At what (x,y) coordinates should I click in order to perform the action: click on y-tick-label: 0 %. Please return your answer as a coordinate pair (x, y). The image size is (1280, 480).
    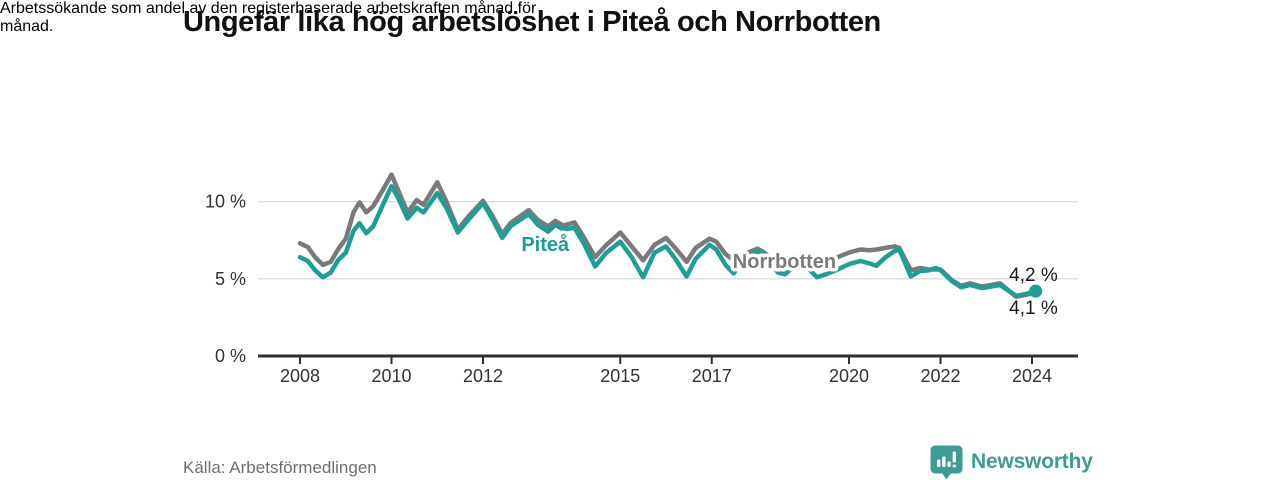
    Looking at the image, I should click on (230, 356).